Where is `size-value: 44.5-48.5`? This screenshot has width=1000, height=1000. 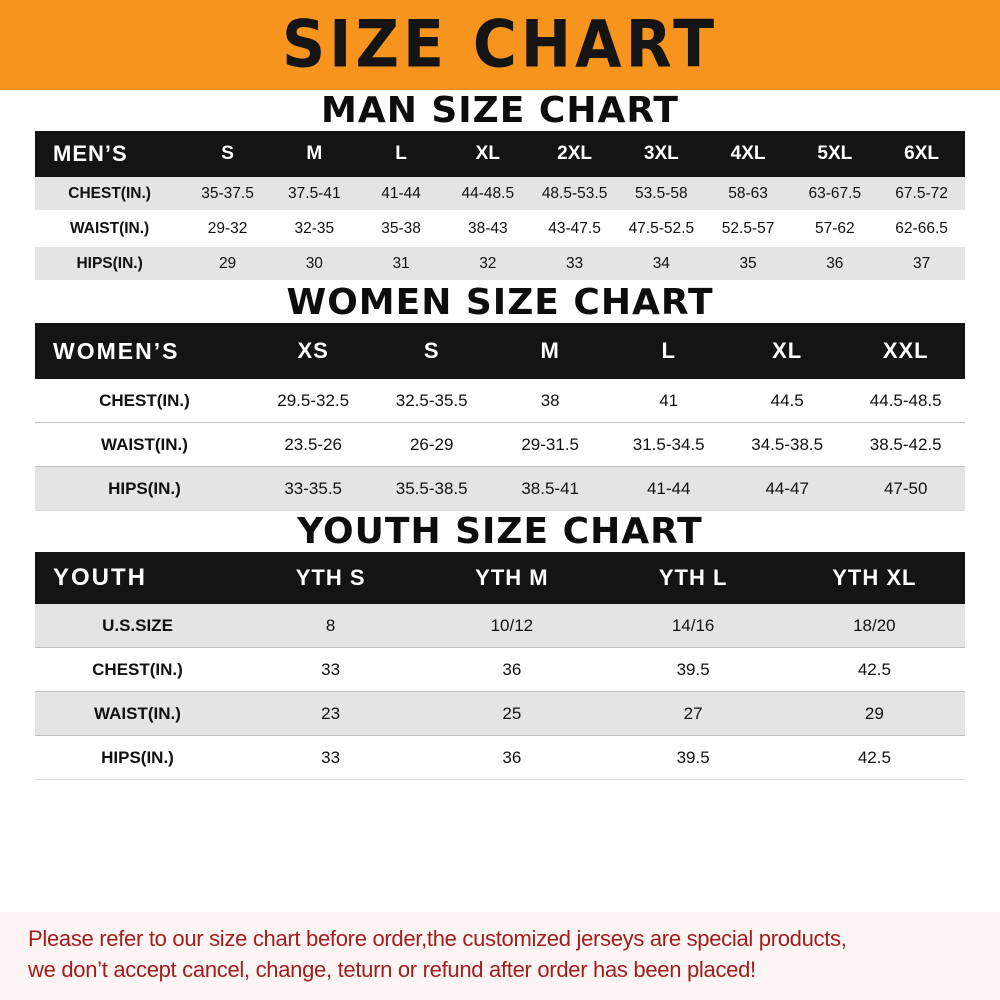
size-value: 44.5-48.5 is located at coordinates (905, 400).